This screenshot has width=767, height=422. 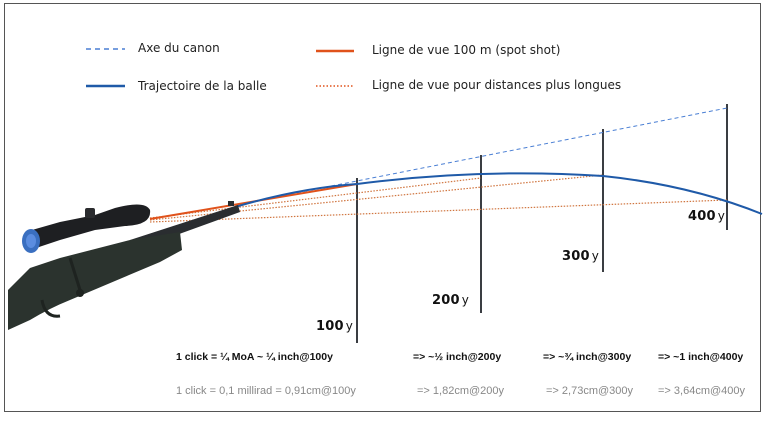 I want to click on sight-line-300y, so click(x=438, y=211).